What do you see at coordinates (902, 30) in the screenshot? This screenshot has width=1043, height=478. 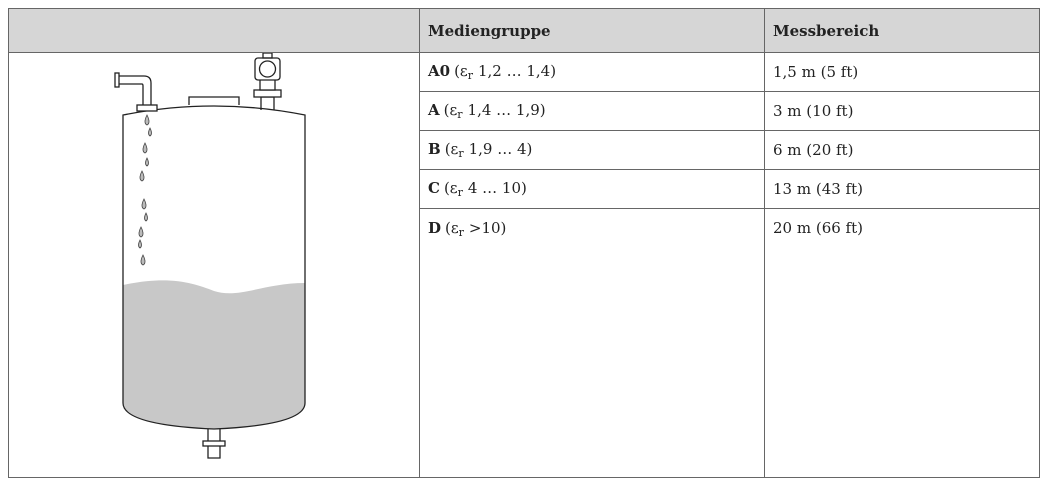 I see `header-cell: Messbereich` at bounding box center [902, 30].